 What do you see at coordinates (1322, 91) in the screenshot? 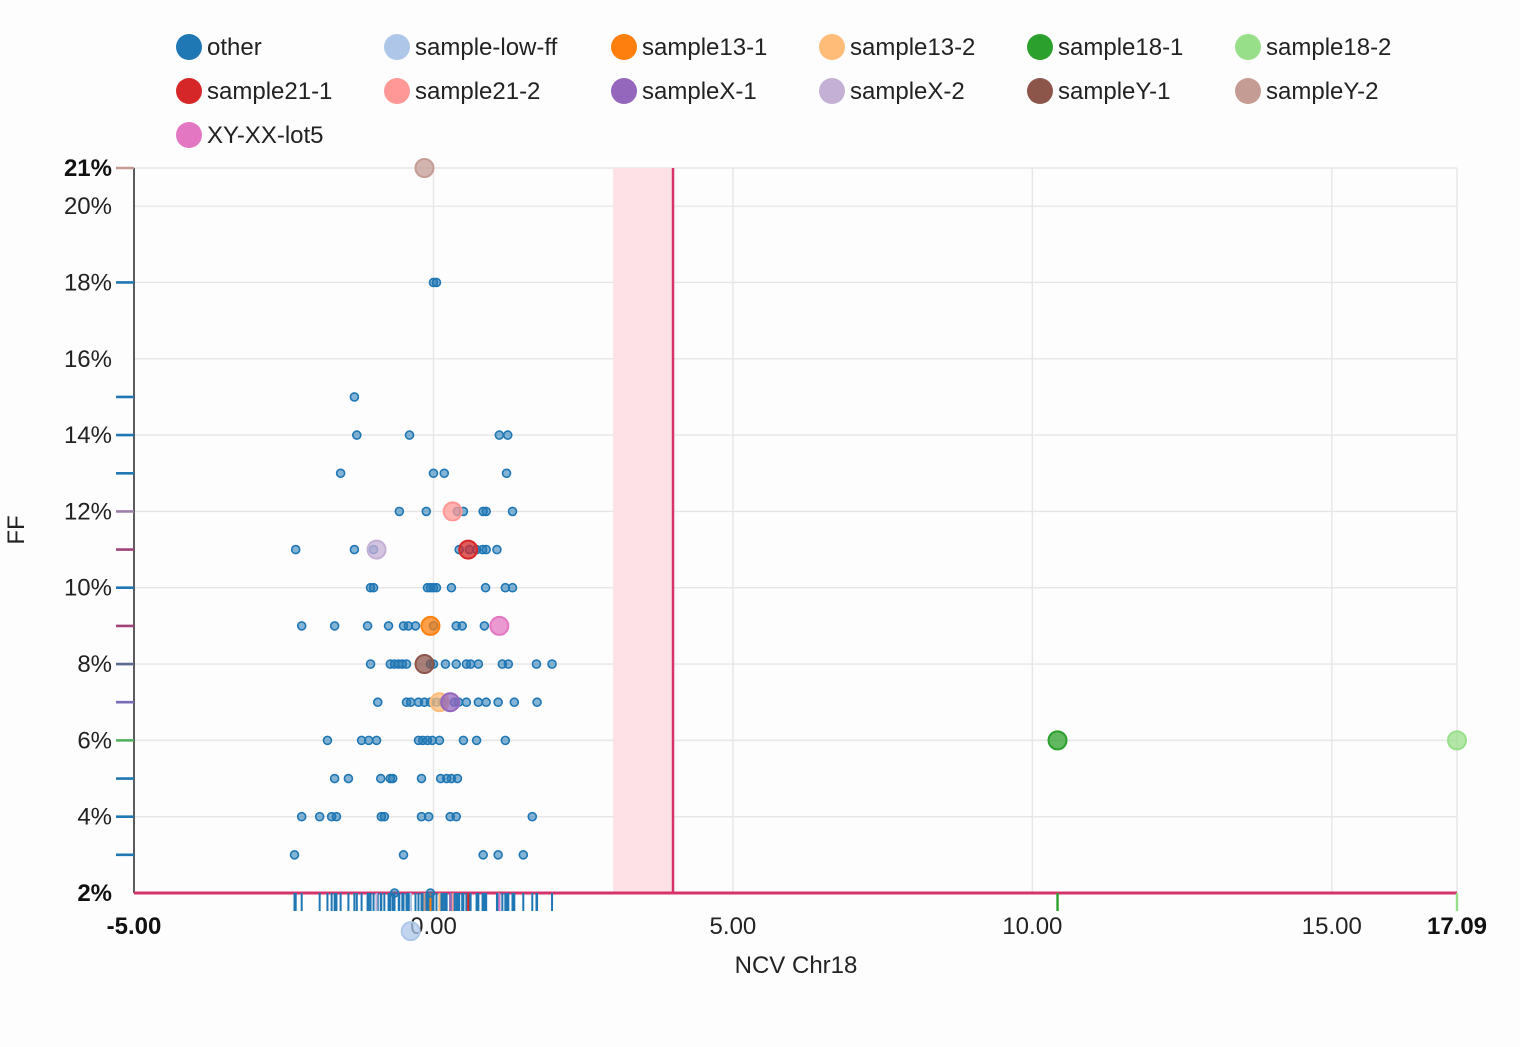
I see `legend-label: sampleY-2` at bounding box center [1322, 91].